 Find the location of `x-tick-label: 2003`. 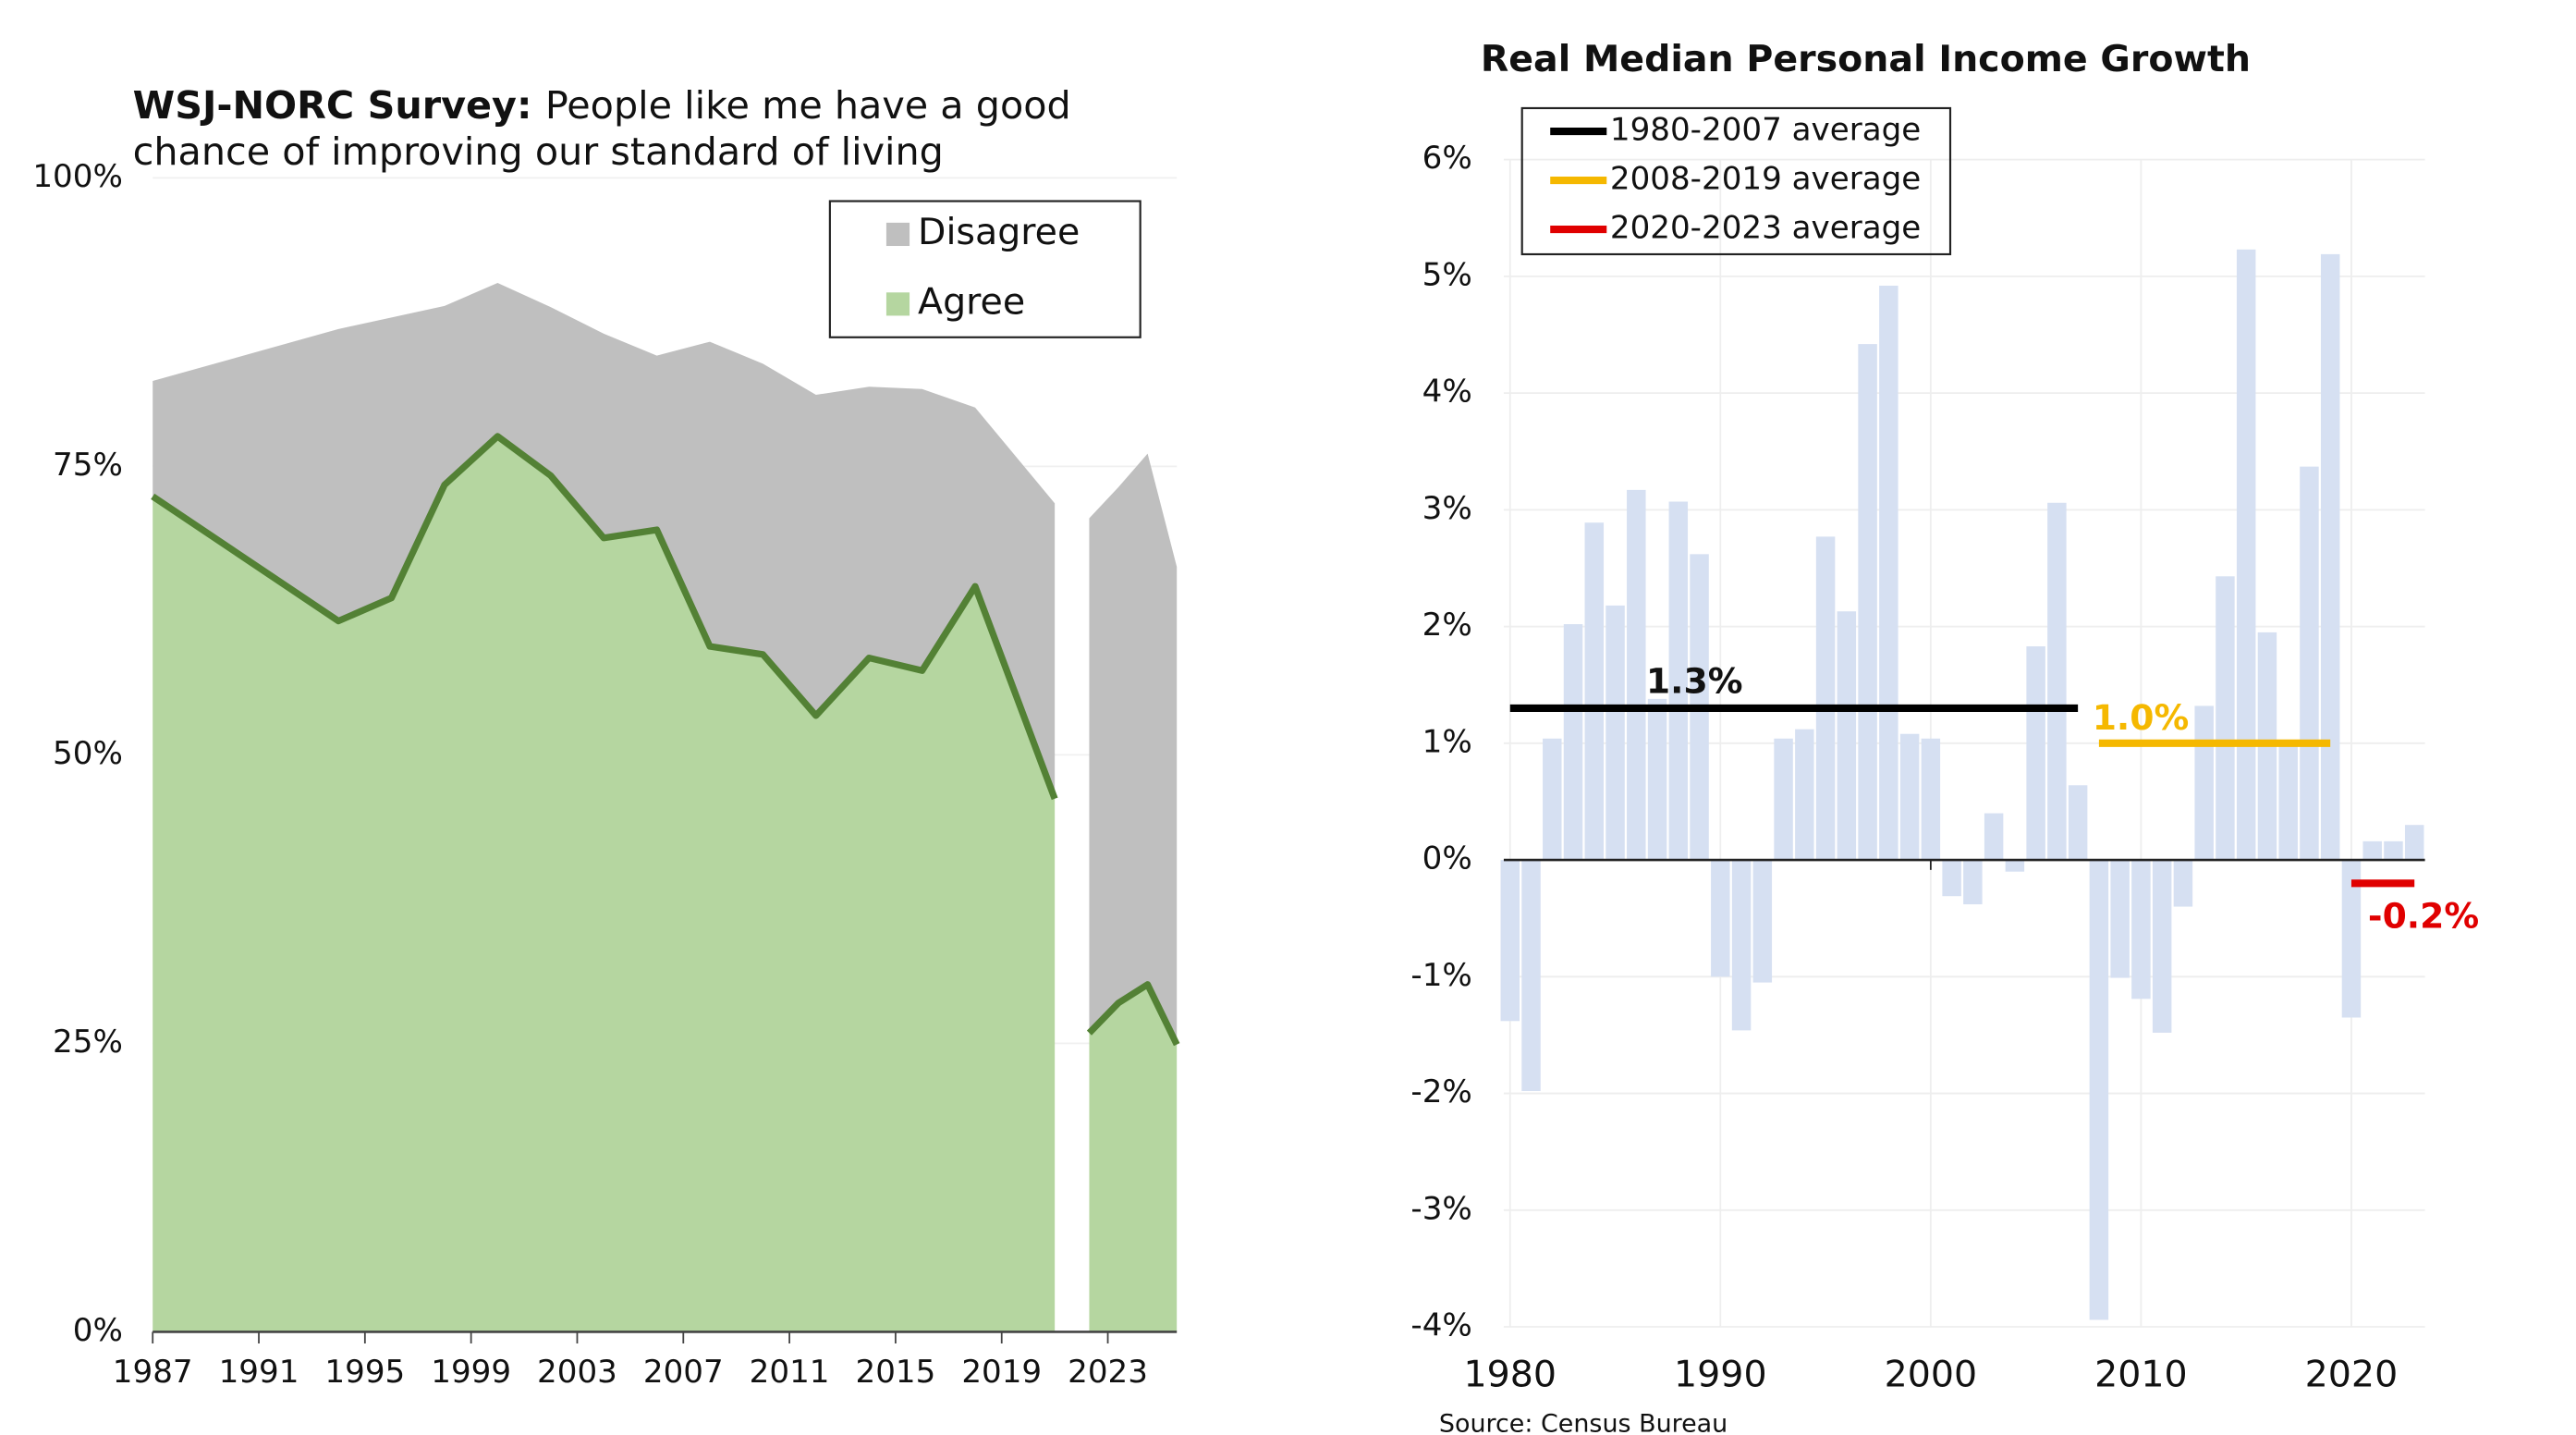

x-tick-label: 2003 is located at coordinates (577, 1373).